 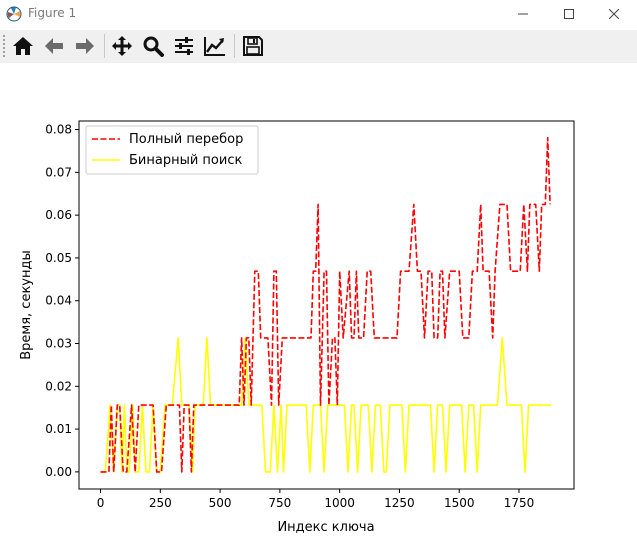 I want to click on edit-axis-button, so click(x=215, y=46).